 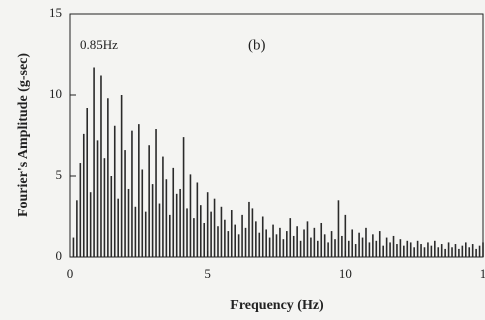 I want to click on x-tick-label: 1, so click(x=482, y=273).